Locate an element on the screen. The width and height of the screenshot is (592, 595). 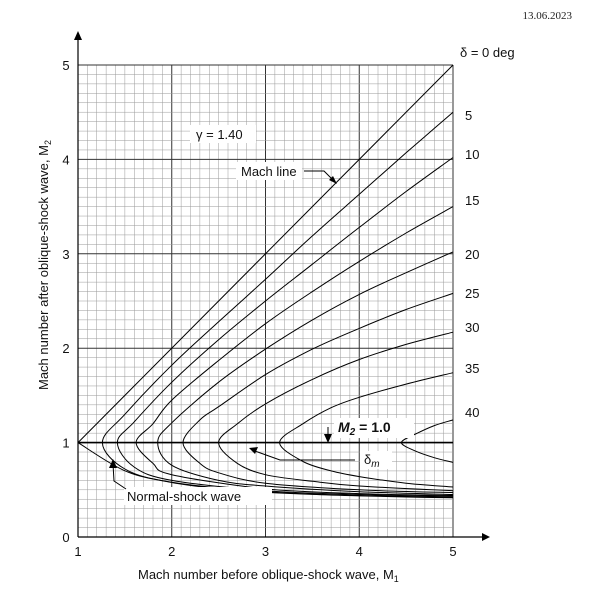
x-tick-label: 1 is located at coordinates (77, 551).